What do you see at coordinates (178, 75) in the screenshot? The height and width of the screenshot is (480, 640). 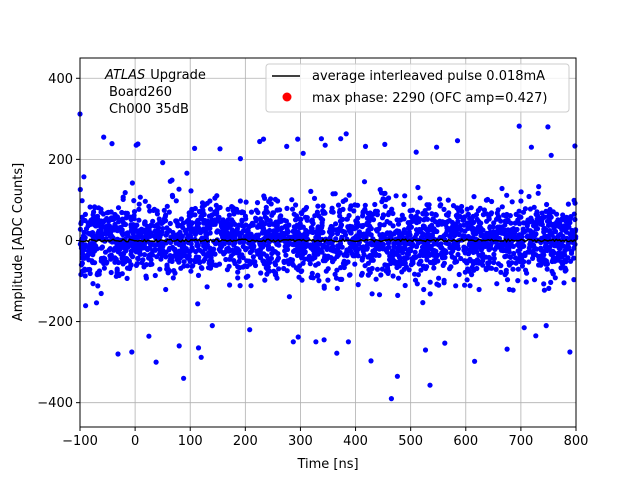 I see `annotation-upgrade: Upgrade` at bounding box center [178, 75].